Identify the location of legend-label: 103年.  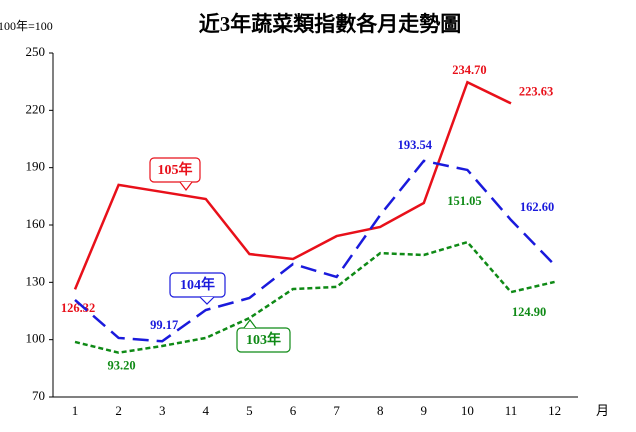
(263, 339).